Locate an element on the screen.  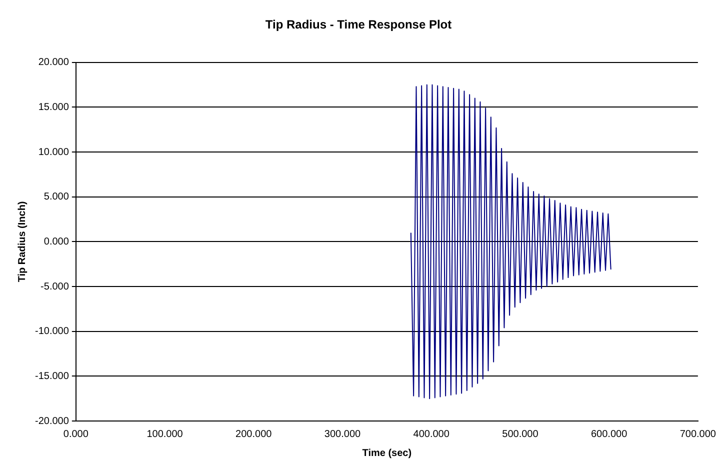
x-tick-label: 300.000 is located at coordinates (342, 434).